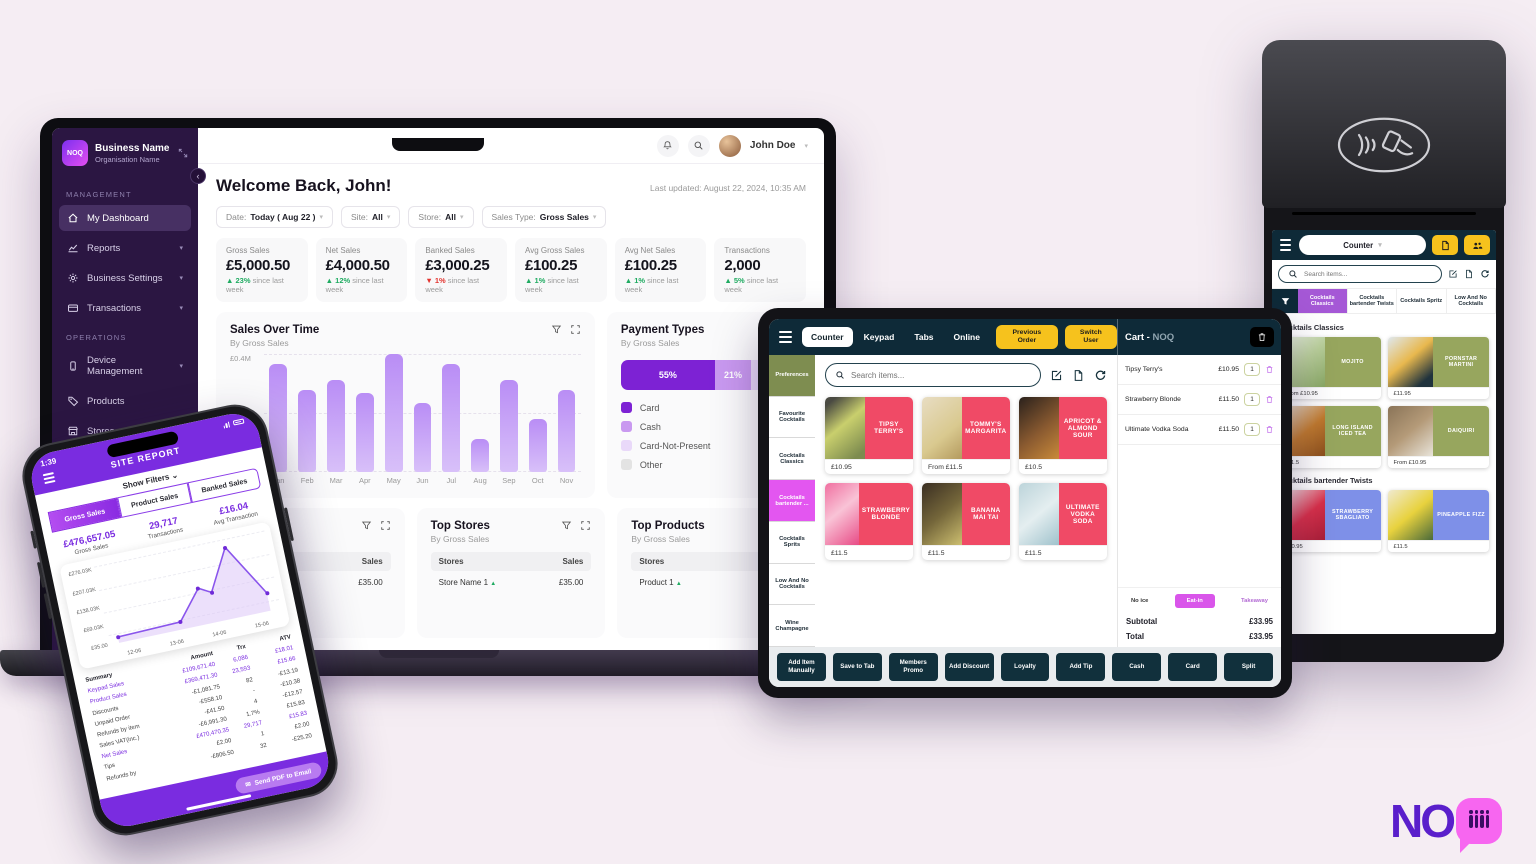 This screenshot has height=864, width=1536. I want to click on sidebar-item-device-management: Device Management ▾, so click(125, 366).